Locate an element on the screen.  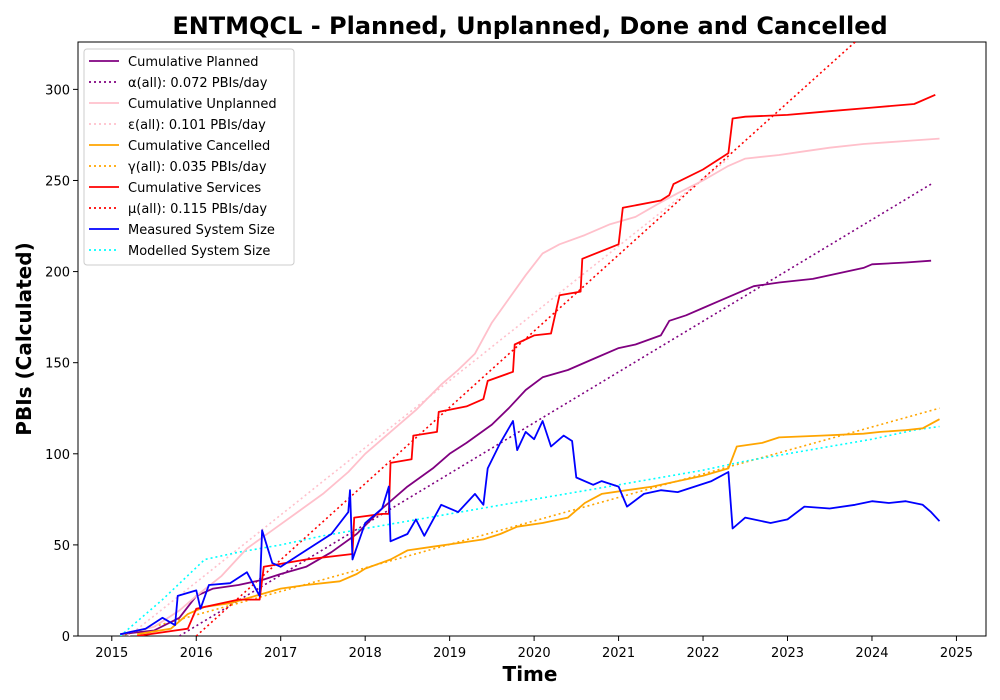
x-tick-label: 2018 is located at coordinates (365, 653).